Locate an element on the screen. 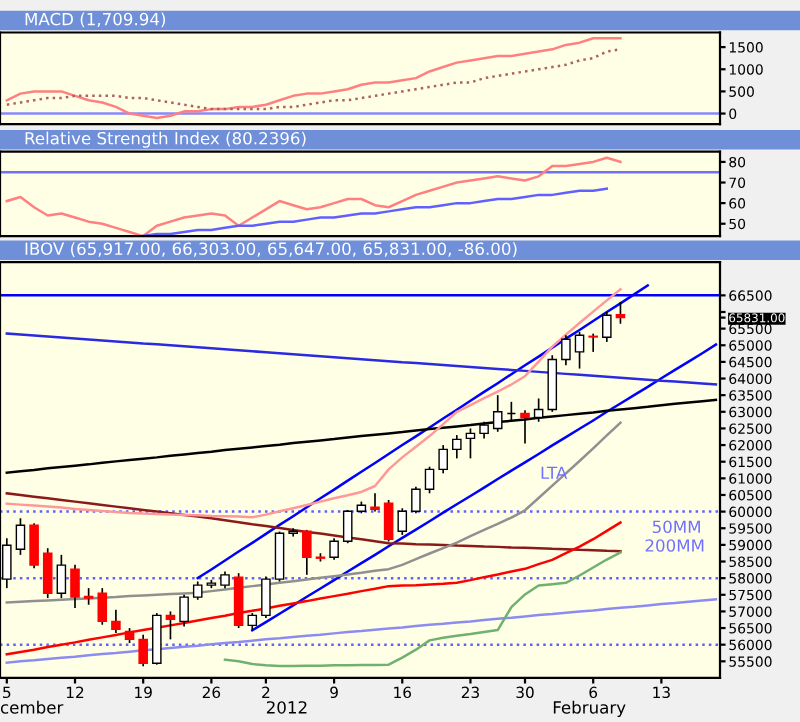  text: February is located at coordinates (589, 708).